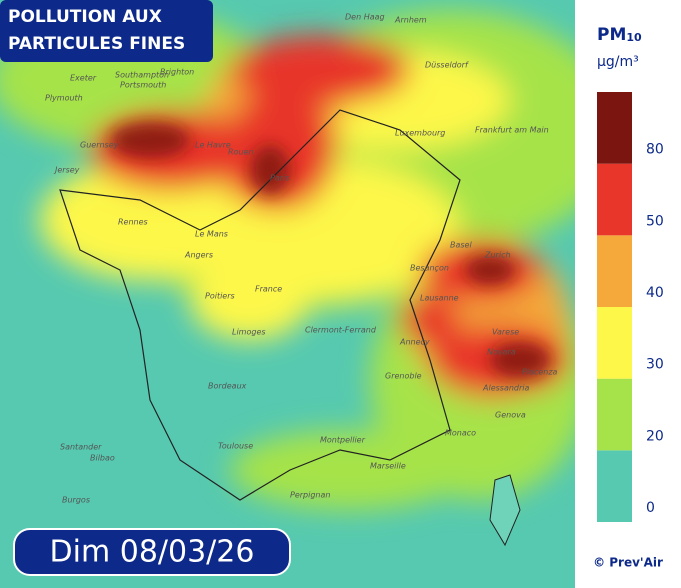 The image size is (681, 588). I want to click on place-label: Alessandria, so click(506, 388).